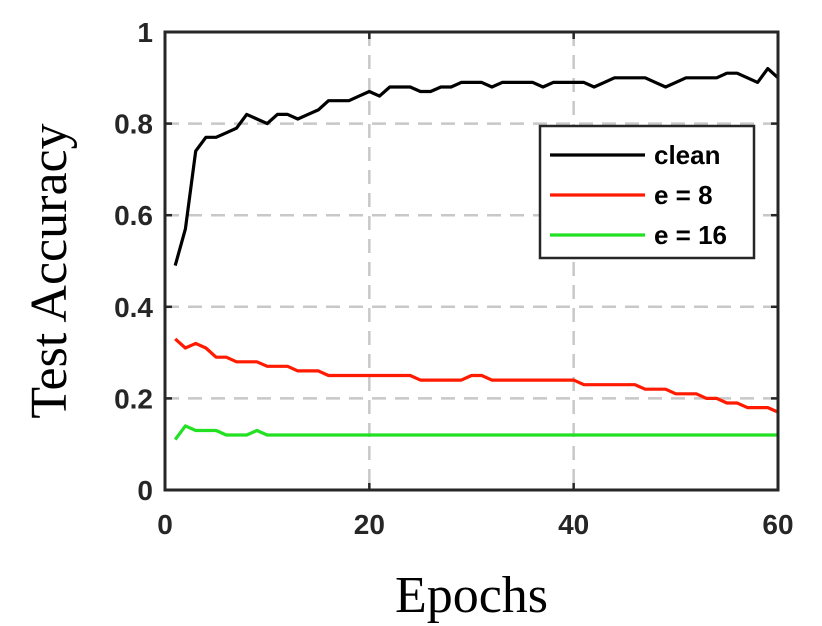 Image resolution: width=822 pixels, height=626 pixels. I want to click on x-axis-label: Epochs, so click(471, 595).